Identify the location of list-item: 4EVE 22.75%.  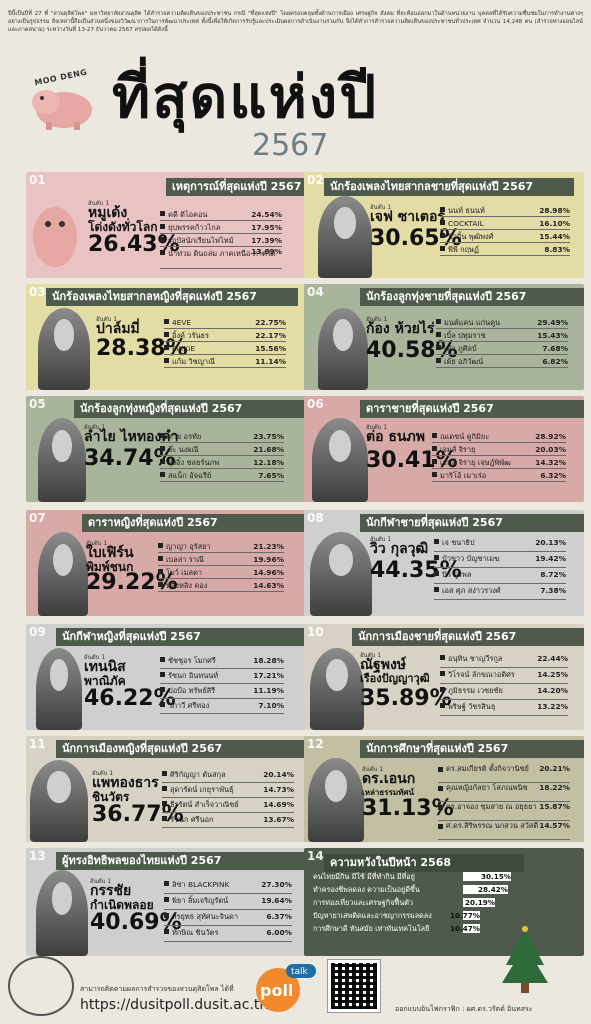
(225, 322).